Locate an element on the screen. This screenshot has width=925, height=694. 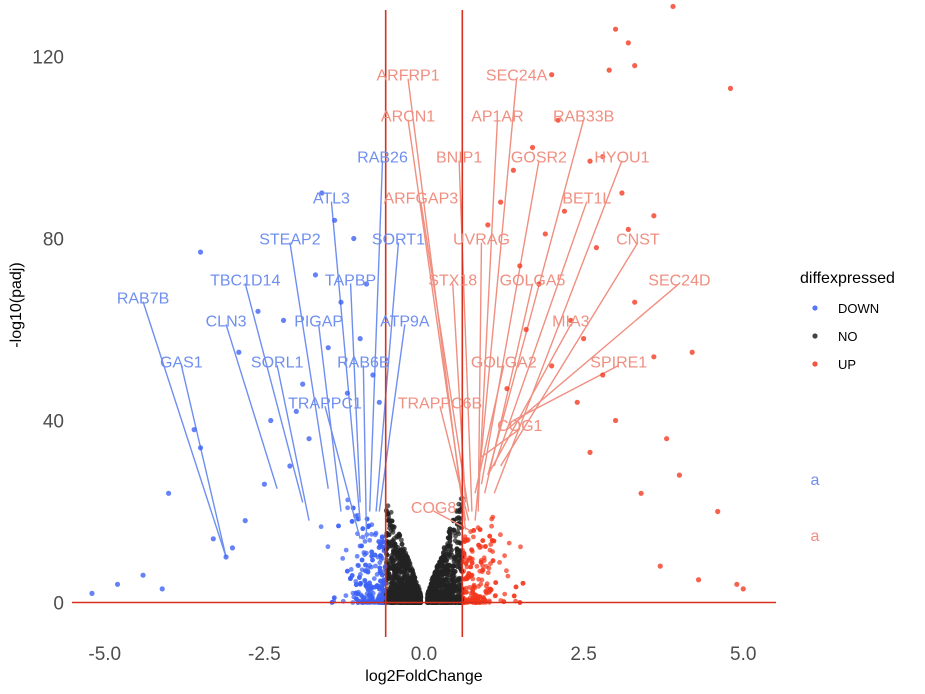
connector-gosr2 is located at coordinates (510, 322).